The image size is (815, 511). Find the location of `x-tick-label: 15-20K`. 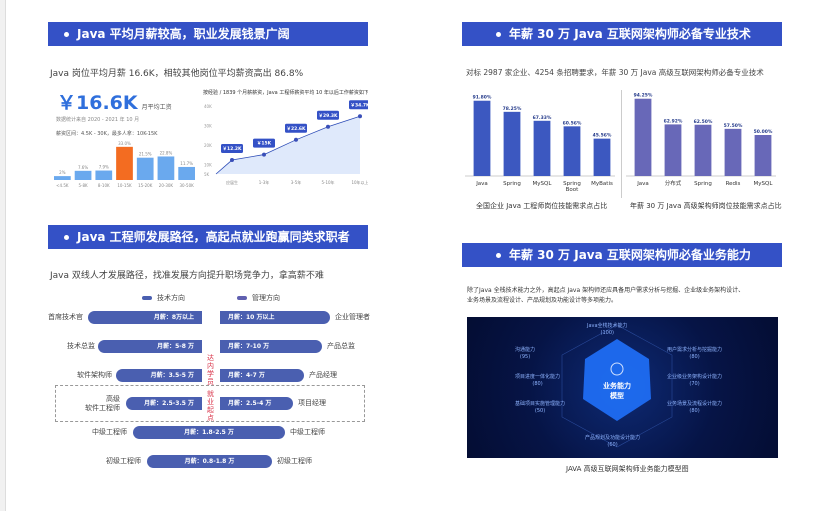

x-tick-label: 15-20K is located at coordinates (145, 185).